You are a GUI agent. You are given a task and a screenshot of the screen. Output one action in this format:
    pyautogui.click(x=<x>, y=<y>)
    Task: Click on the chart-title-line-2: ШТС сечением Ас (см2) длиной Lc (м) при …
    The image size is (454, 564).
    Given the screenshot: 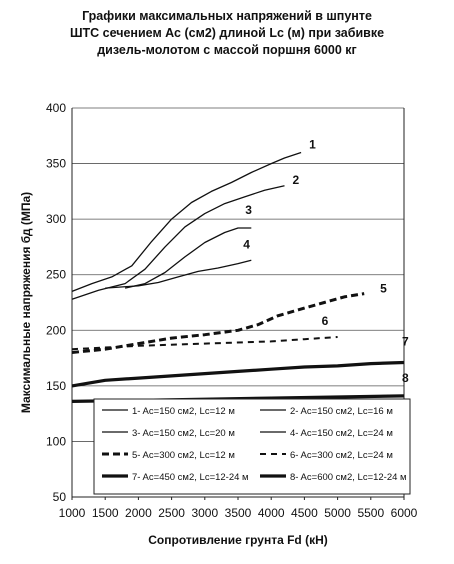 What is the action you would take?
    pyautogui.click(x=227, y=33)
    